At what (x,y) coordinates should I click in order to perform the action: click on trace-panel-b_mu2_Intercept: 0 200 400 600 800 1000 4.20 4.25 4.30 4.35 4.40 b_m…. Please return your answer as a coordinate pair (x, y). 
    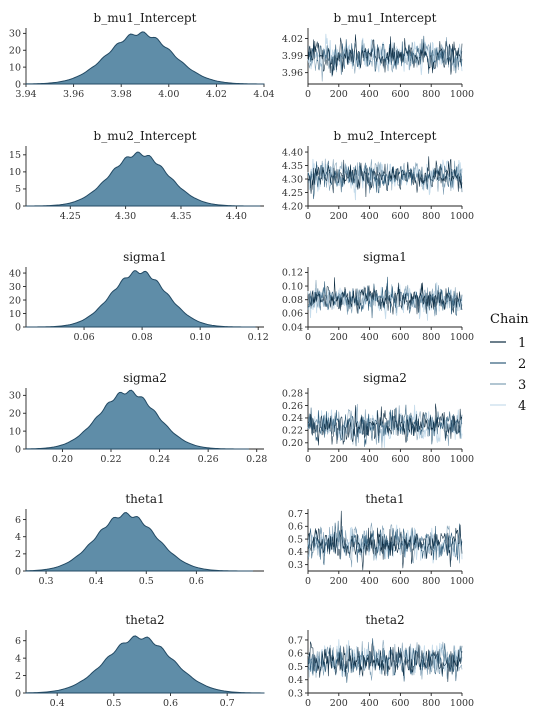
    Looking at the image, I should click on (378, 175).